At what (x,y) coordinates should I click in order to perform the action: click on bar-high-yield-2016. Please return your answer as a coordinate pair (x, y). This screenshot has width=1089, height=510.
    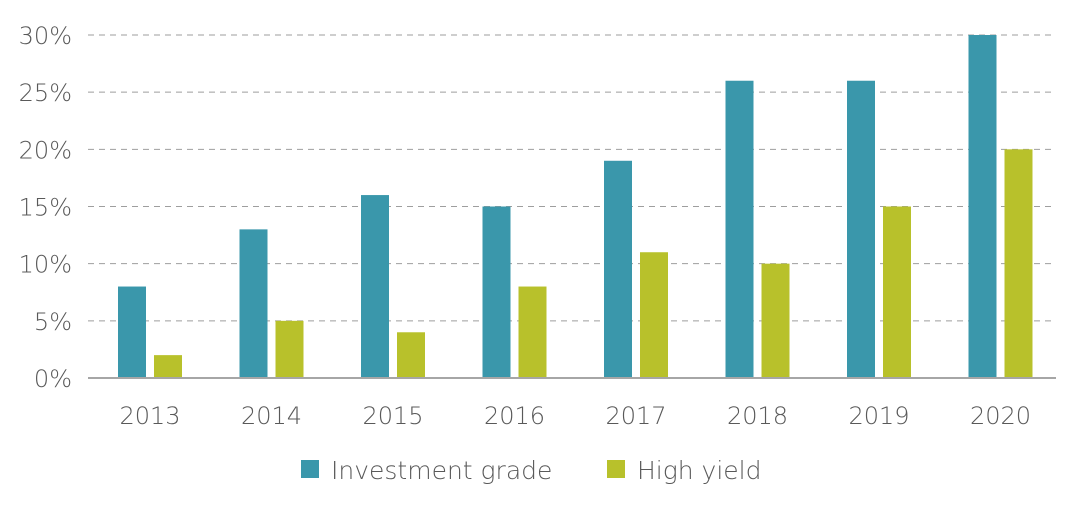
    Looking at the image, I should click on (532, 332).